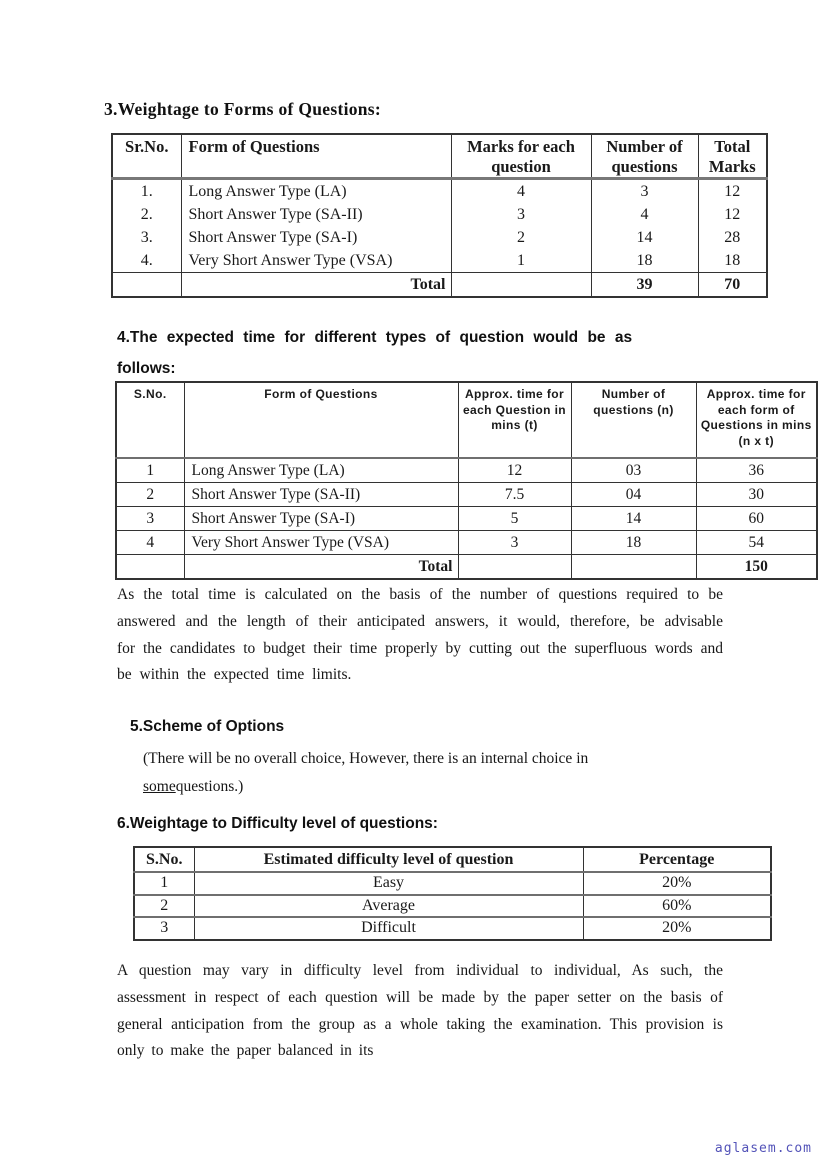 This screenshot has height=1169, width=827. I want to click on col-header-total-marks: Total Marks, so click(732, 157).